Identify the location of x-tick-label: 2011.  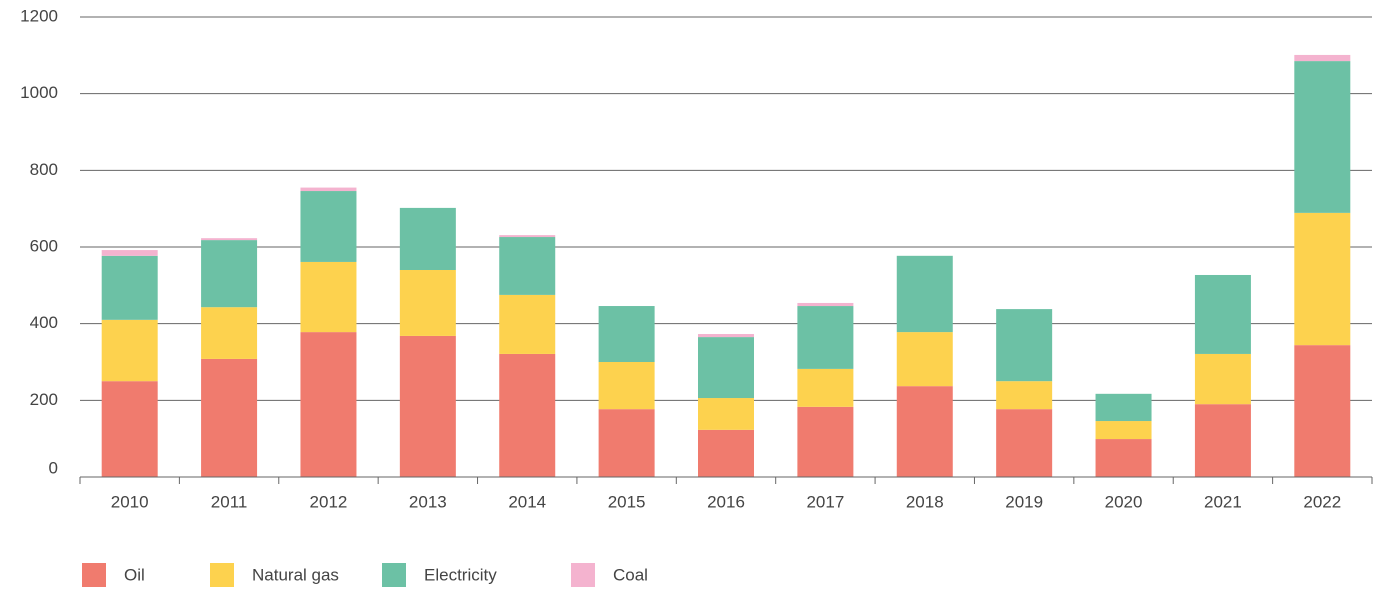
(229, 501).